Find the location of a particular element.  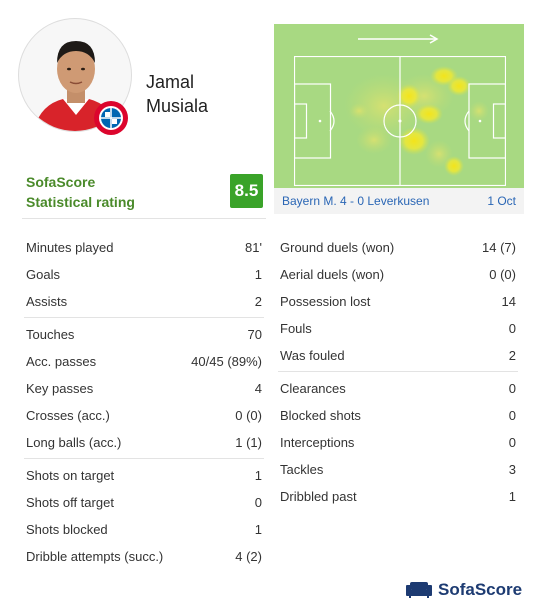

stat-row: Crosses (acc.) 0 (0) is located at coordinates (144, 415).